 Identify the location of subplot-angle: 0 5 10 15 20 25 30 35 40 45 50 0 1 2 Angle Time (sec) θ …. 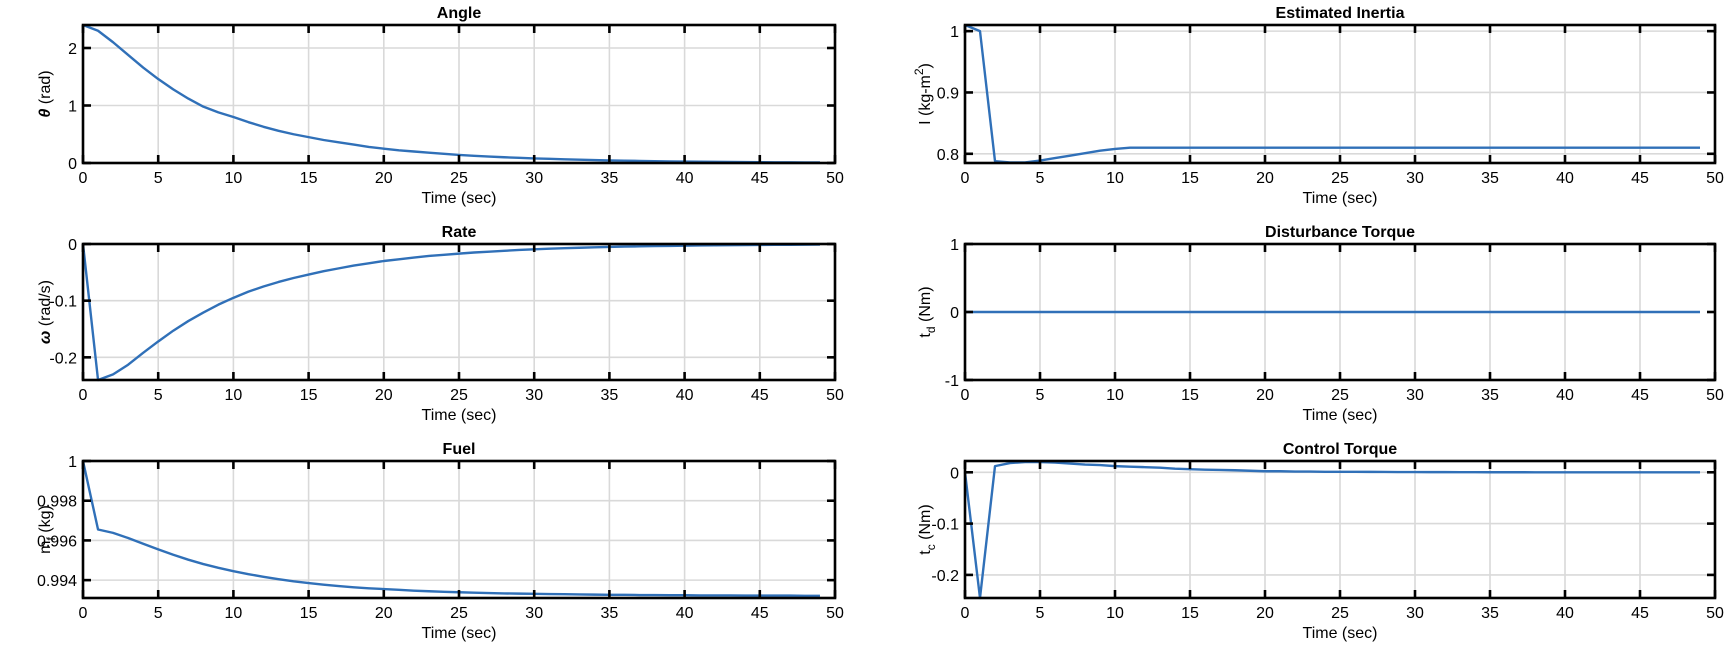
(440, 106).